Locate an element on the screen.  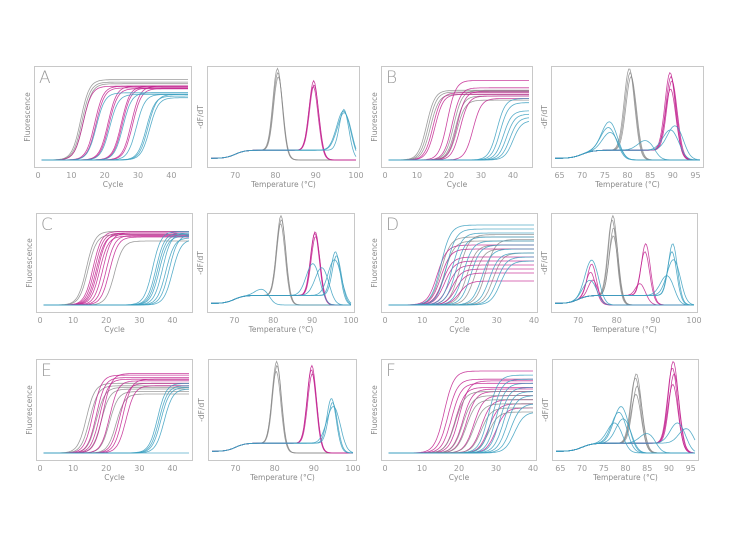
chart-C-amplification: 0 10 20 30 40 Cycle Fluorescence C is located at coordinates (109, 273).